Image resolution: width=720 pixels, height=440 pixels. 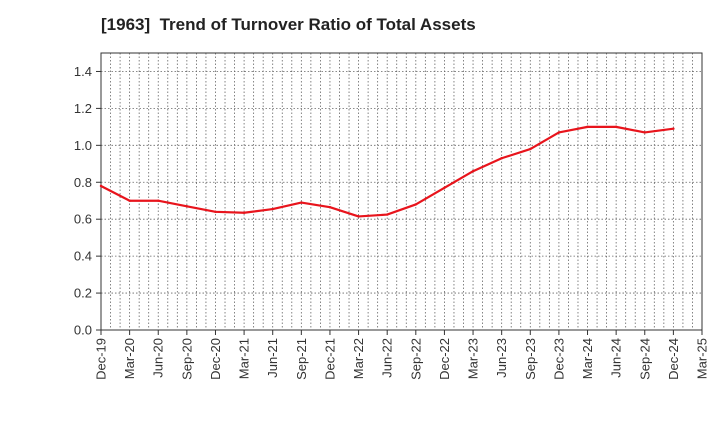 What do you see at coordinates (215, 359) in the screenshot?
I see `x-tick-label: Dec-20` at bounding box center [215, 359].